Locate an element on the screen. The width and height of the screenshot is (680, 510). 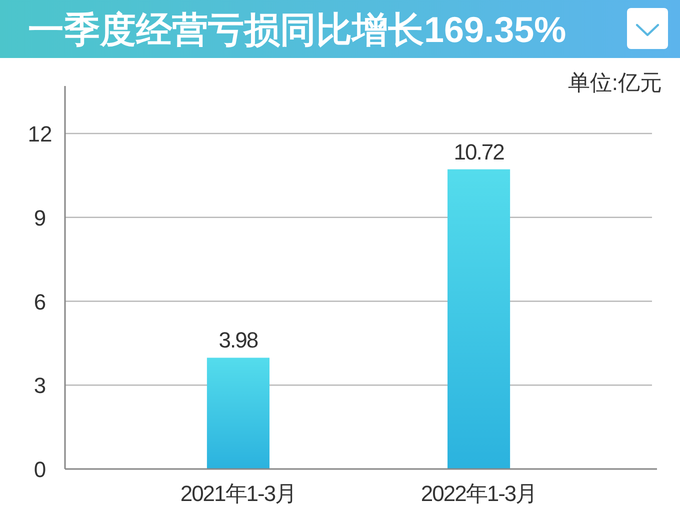
data-label: 10.72 is located at coordinates (479, 151).